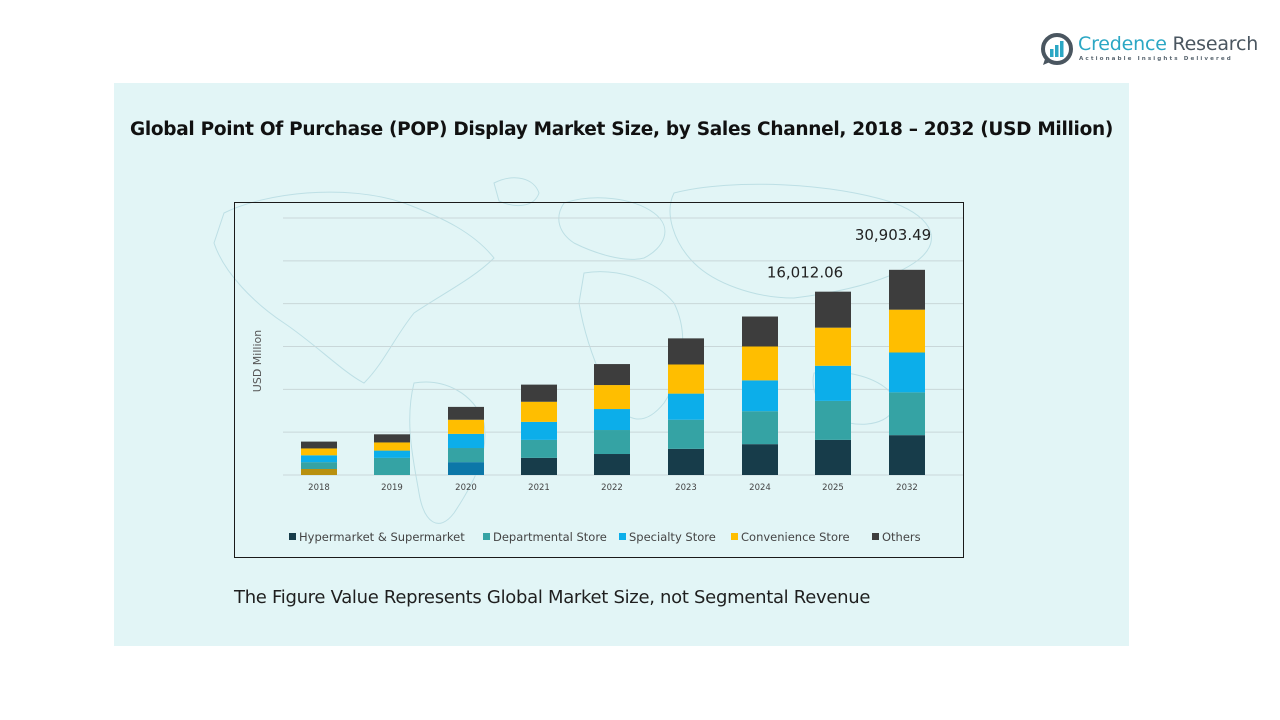 This screenshot has width=1280, height=720. I want to click on y-axis-label: USD Million, so click(257, 361).